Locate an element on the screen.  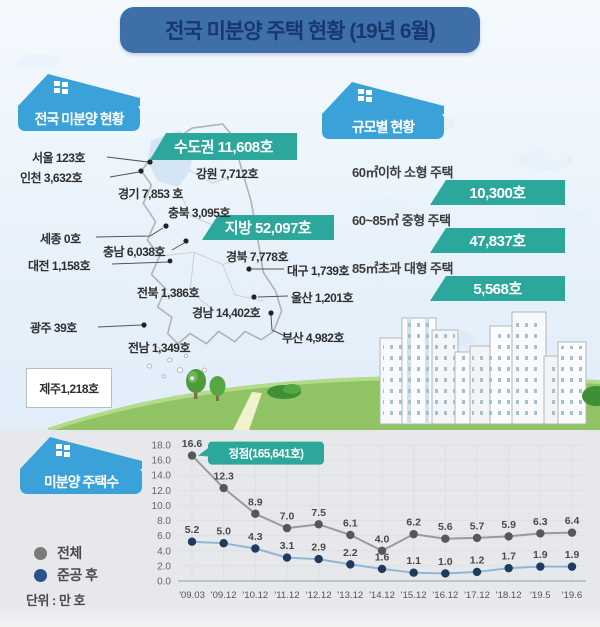
svg-text: 16.0 is located at coordinates (162, 461).